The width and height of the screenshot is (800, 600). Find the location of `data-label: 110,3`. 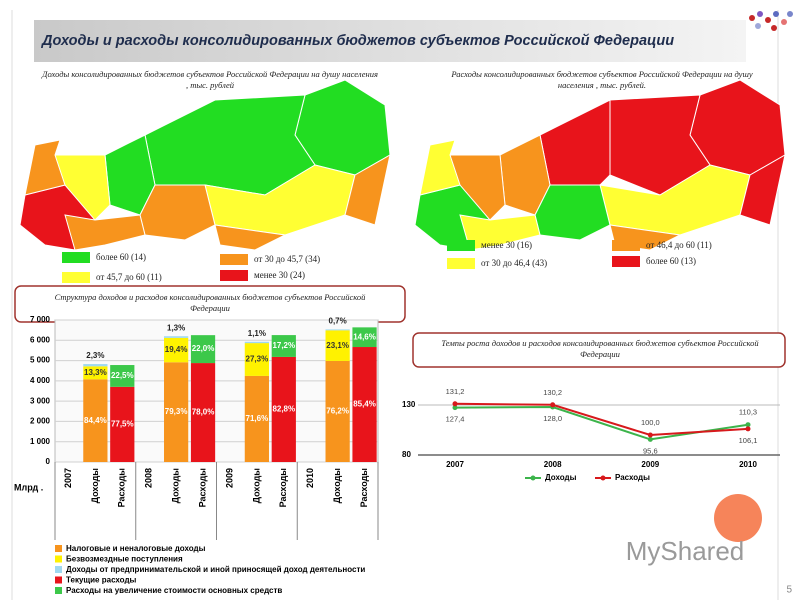

data-label: 110,3 is located at coordinates (748, 412).